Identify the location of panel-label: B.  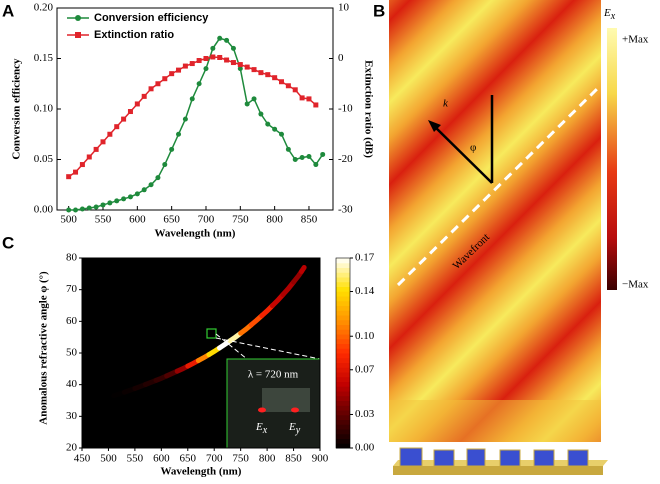
(379, 10).